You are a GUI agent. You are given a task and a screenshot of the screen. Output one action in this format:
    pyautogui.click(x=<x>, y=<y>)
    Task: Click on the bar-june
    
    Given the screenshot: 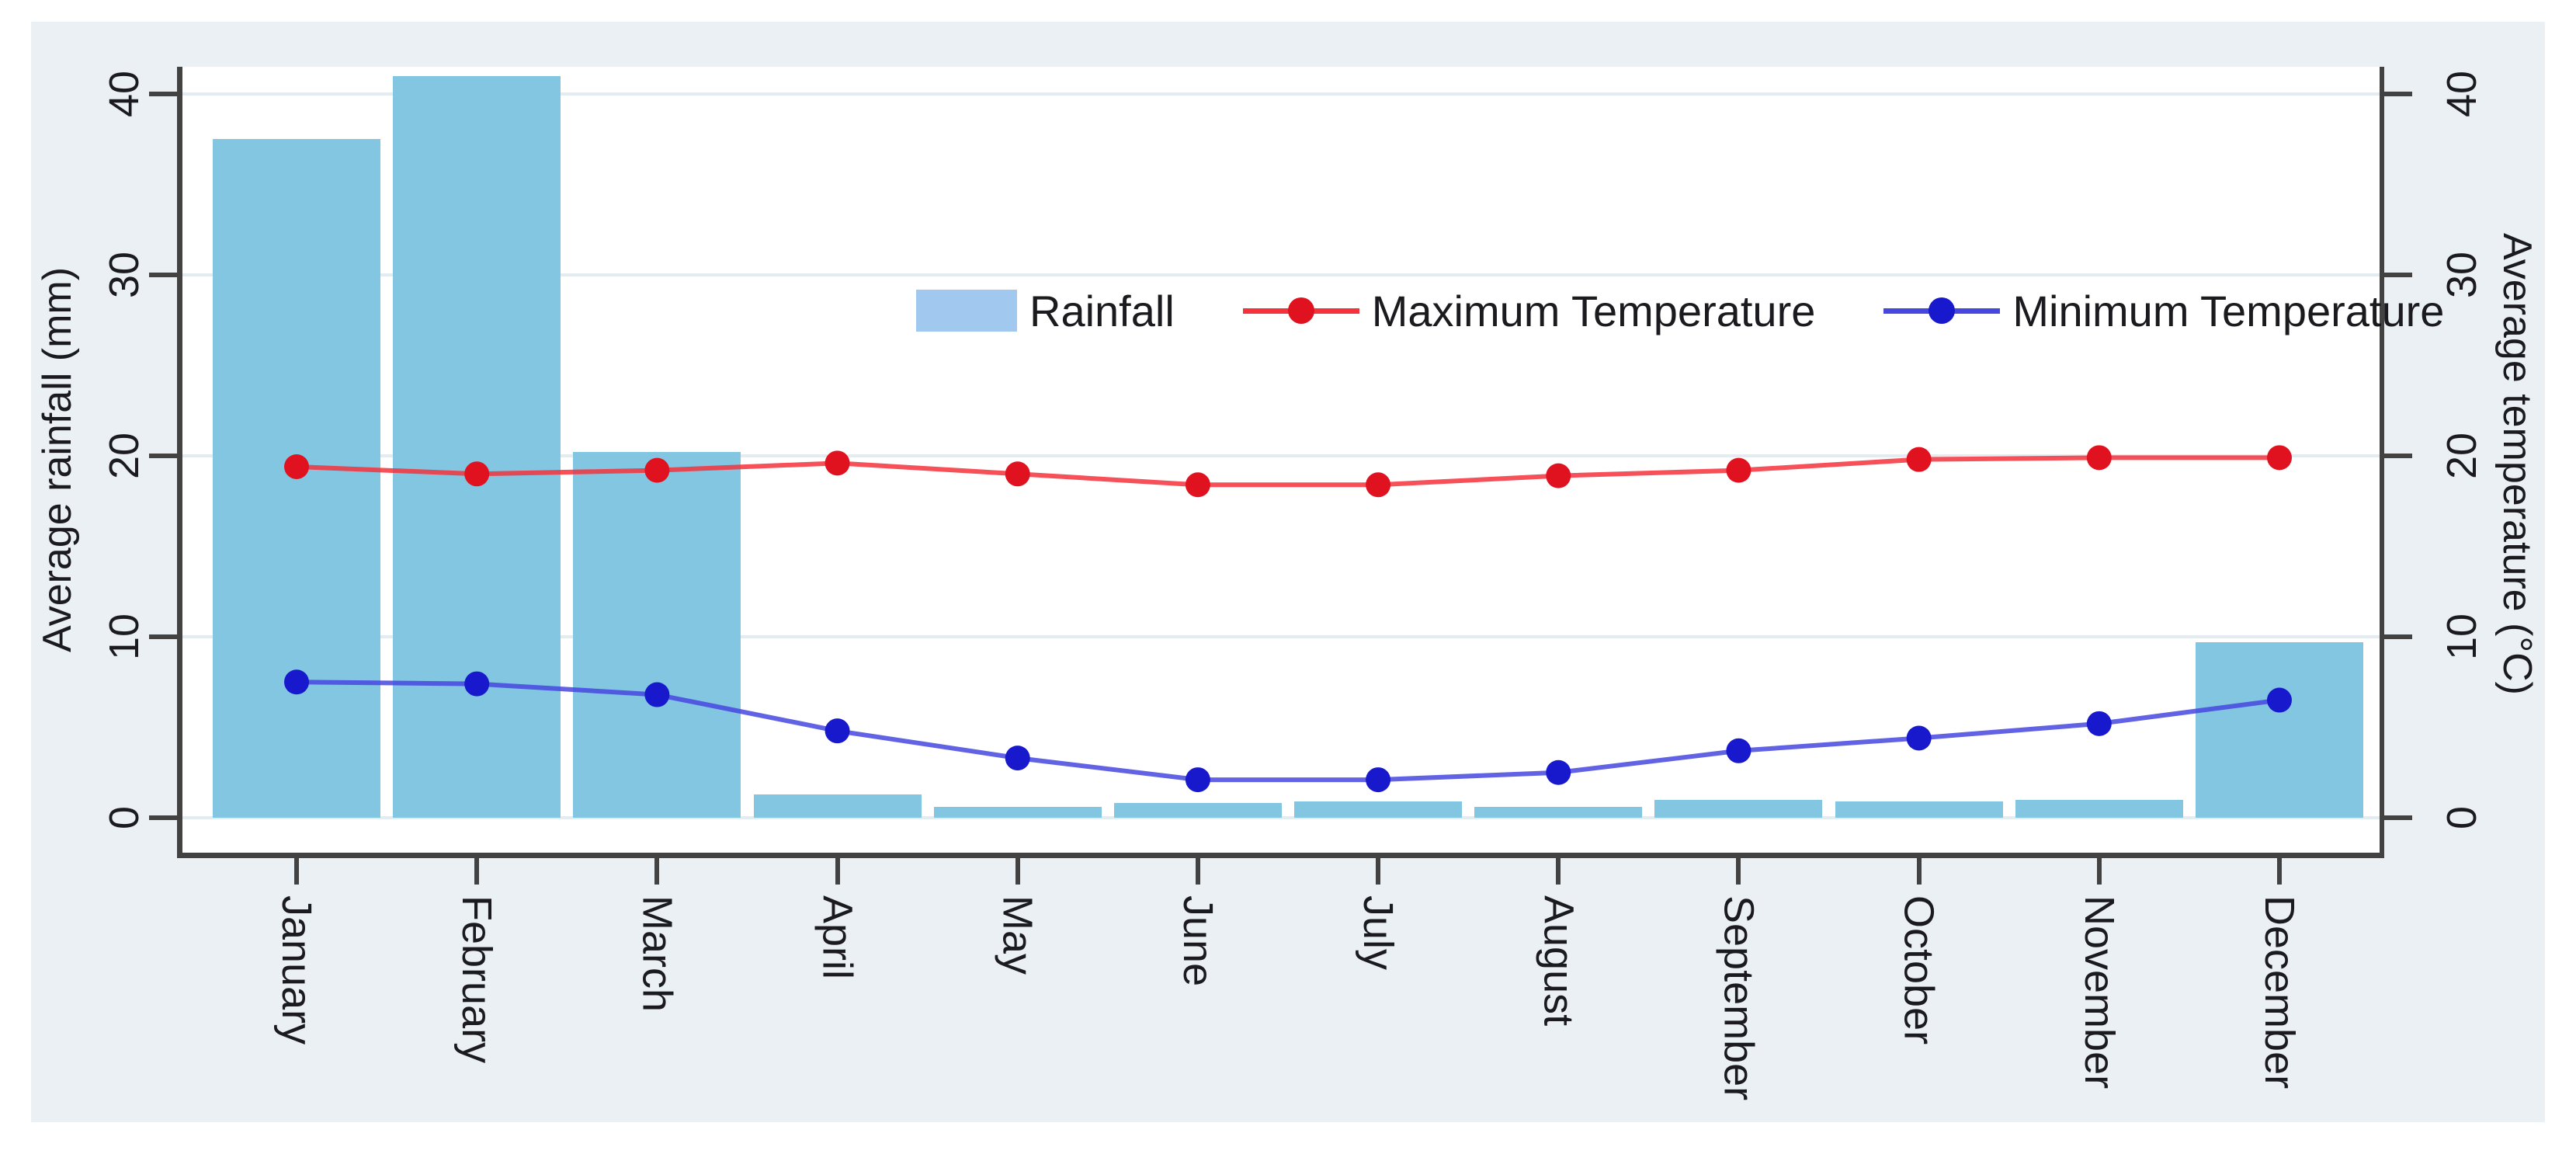 What is the action you would take?
    pyautogui.click(x=1197, y=811)
    